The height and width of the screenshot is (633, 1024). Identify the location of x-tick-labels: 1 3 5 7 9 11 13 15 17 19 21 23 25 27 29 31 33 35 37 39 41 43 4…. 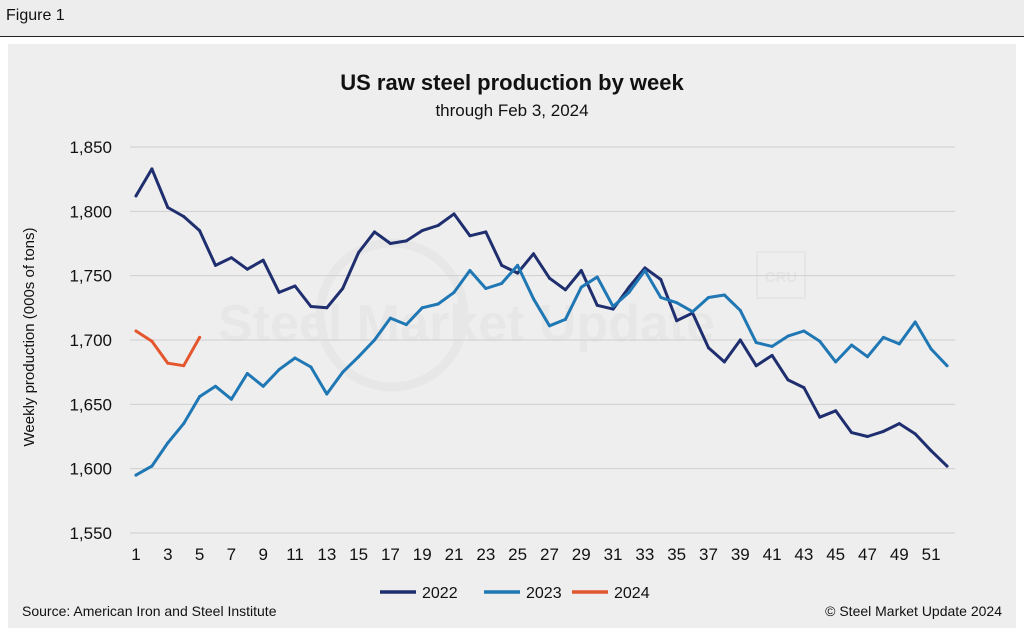
(535, 554).